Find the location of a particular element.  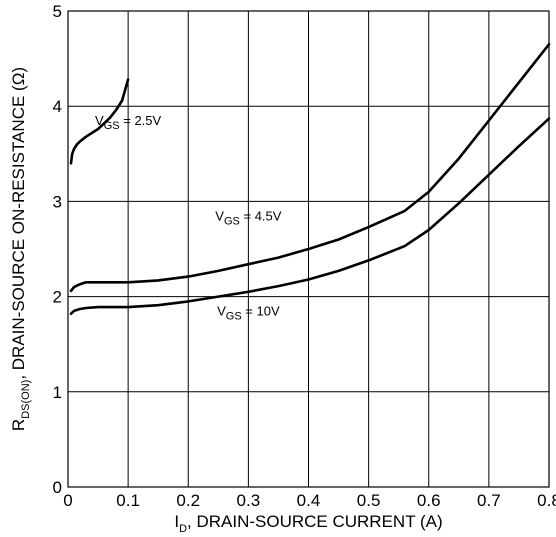

x-tick-label: 0.7 is located at coordinates (489, 500).